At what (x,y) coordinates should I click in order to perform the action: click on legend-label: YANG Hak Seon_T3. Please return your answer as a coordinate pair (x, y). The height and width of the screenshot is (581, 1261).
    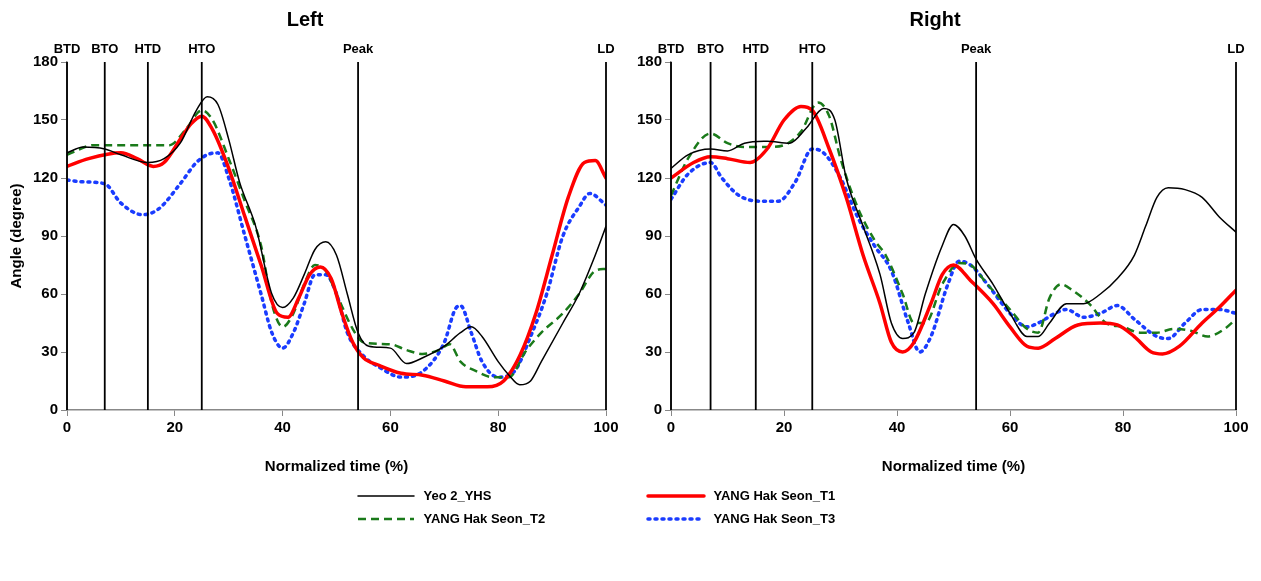
    Looking at the image, I should click on (774, 518).